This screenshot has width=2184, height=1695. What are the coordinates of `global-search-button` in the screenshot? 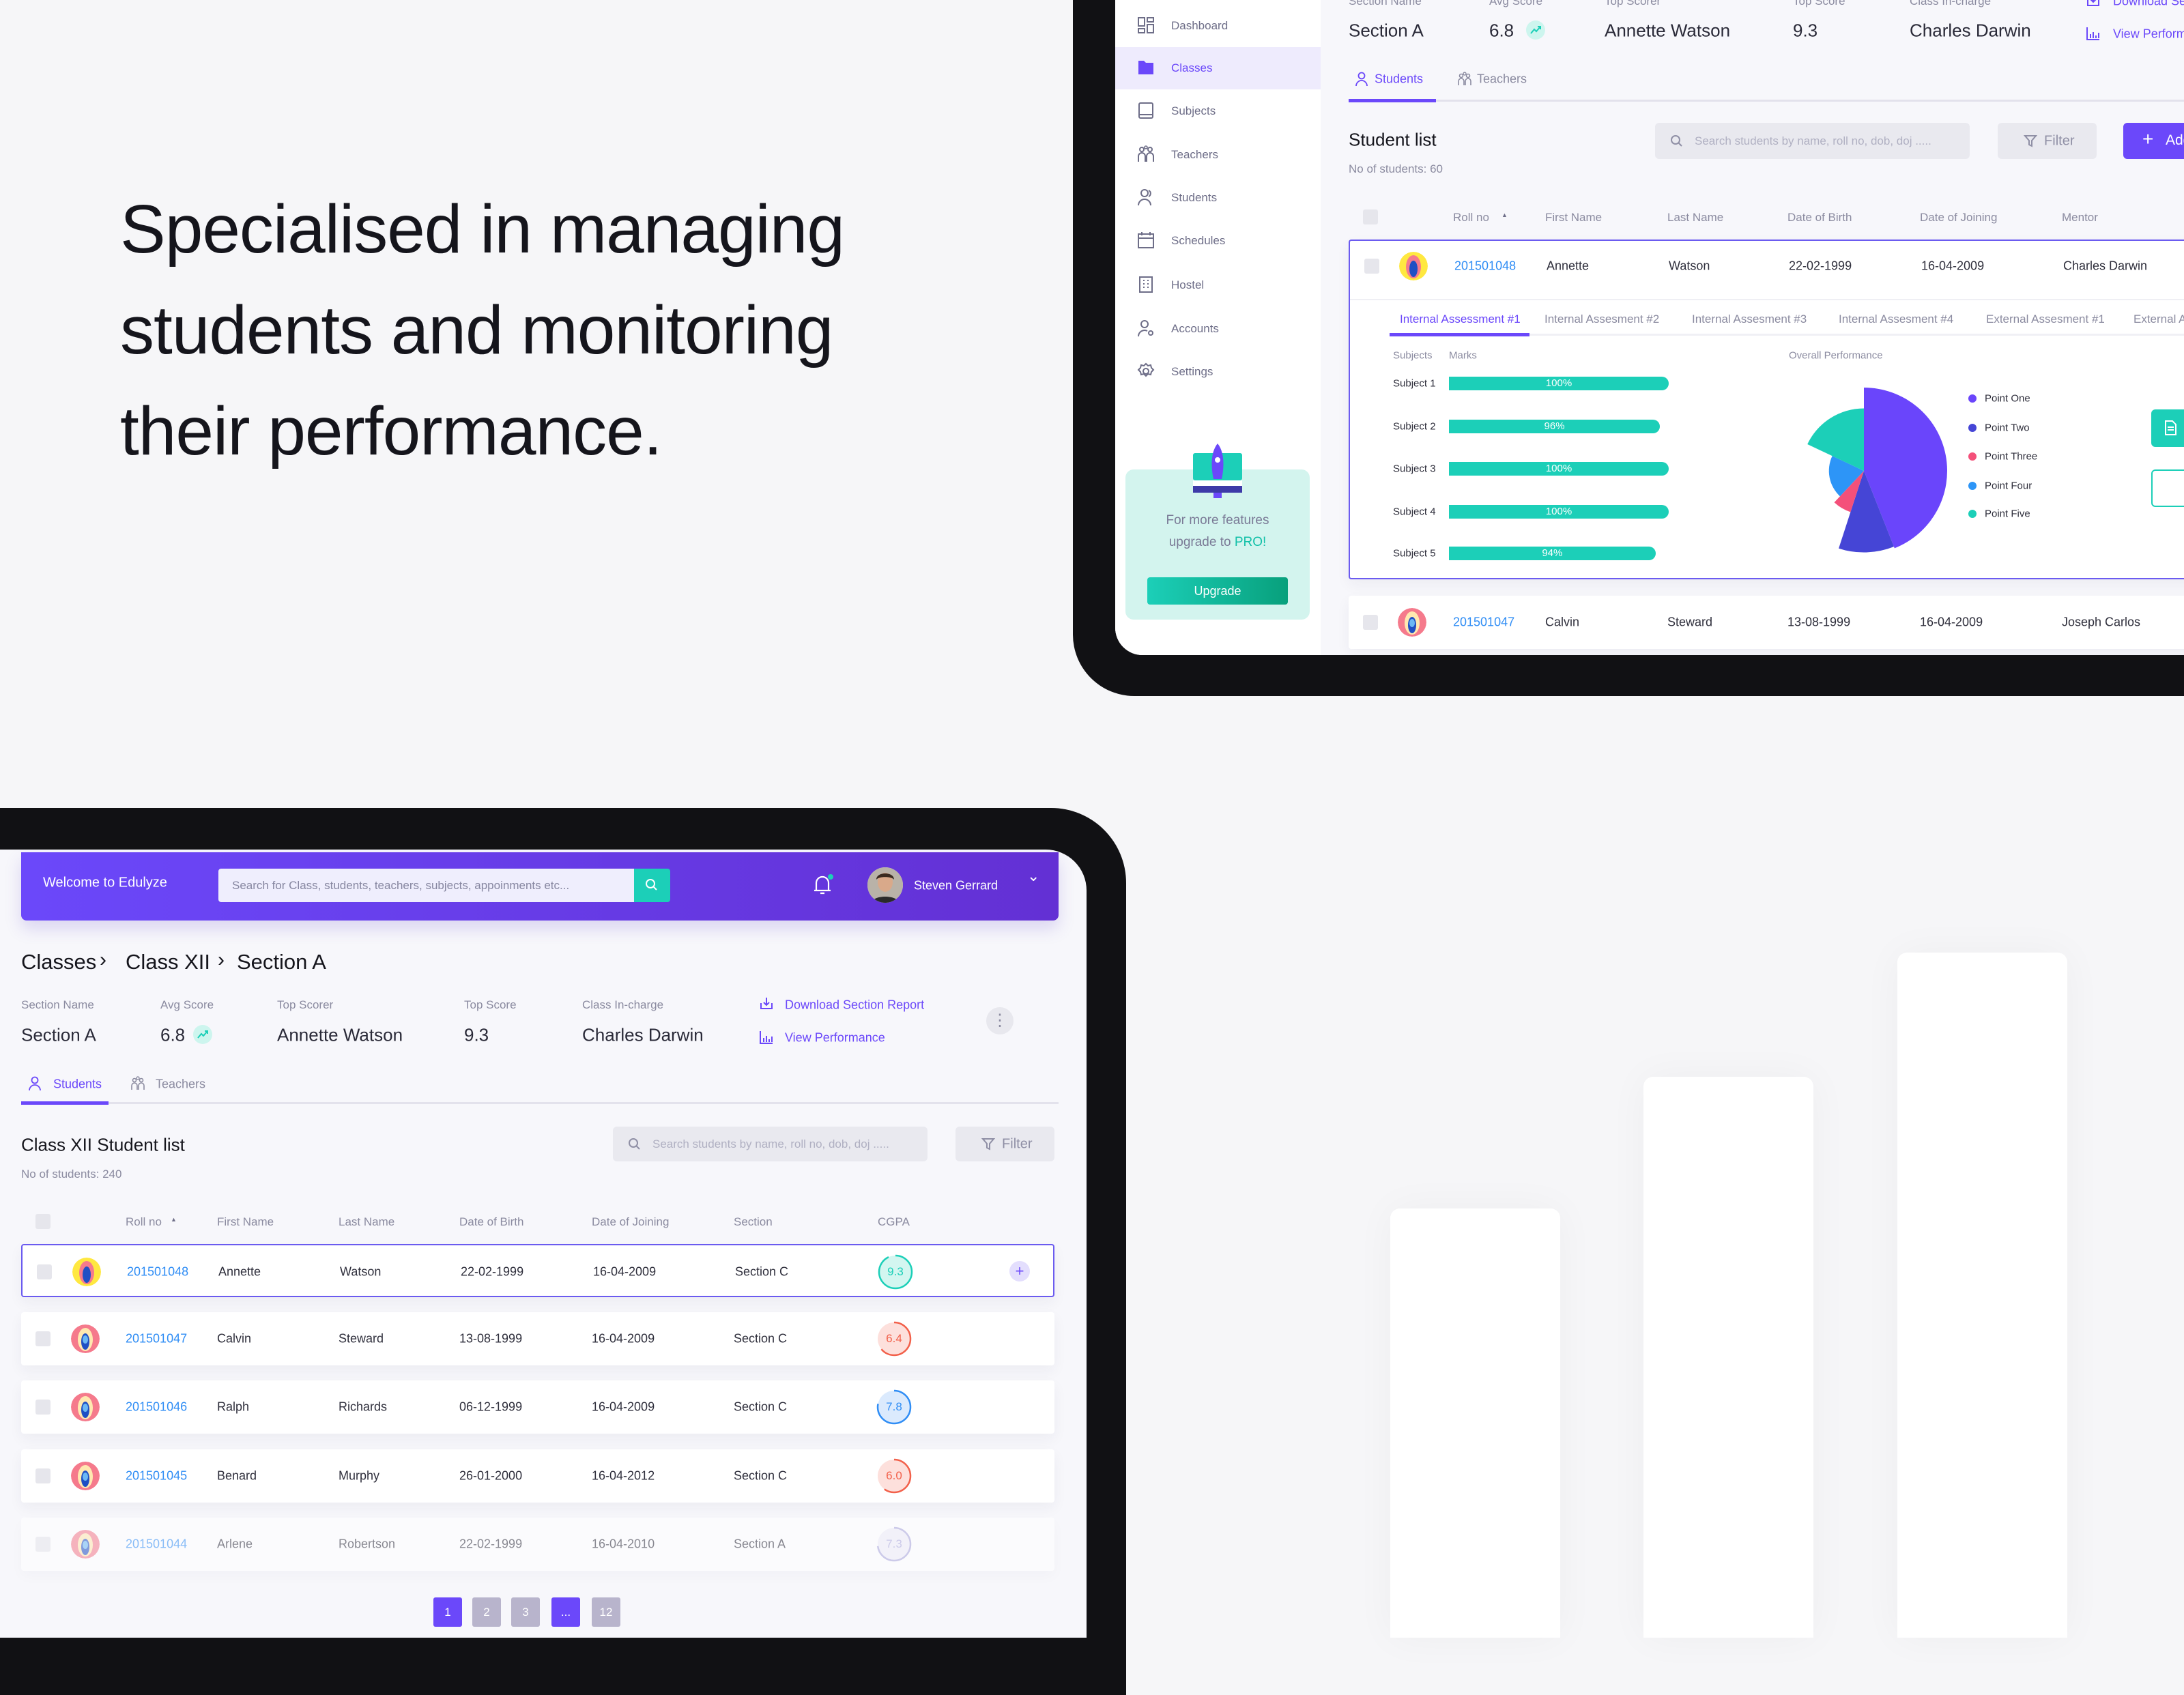 It's located at (652, 885).